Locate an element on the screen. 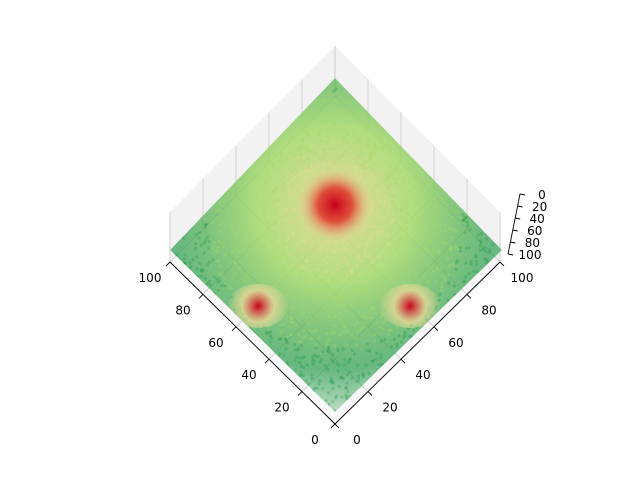  z-tick-label: 80 is located at coordinates (532, 243).